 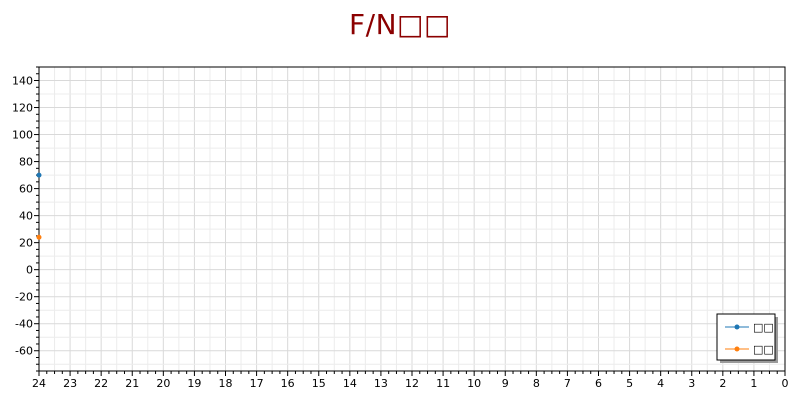 What do you see at coordinates (24, 324) in the screenshot?
I see `y-tick-label: -40` at bounding box center [24, 324].